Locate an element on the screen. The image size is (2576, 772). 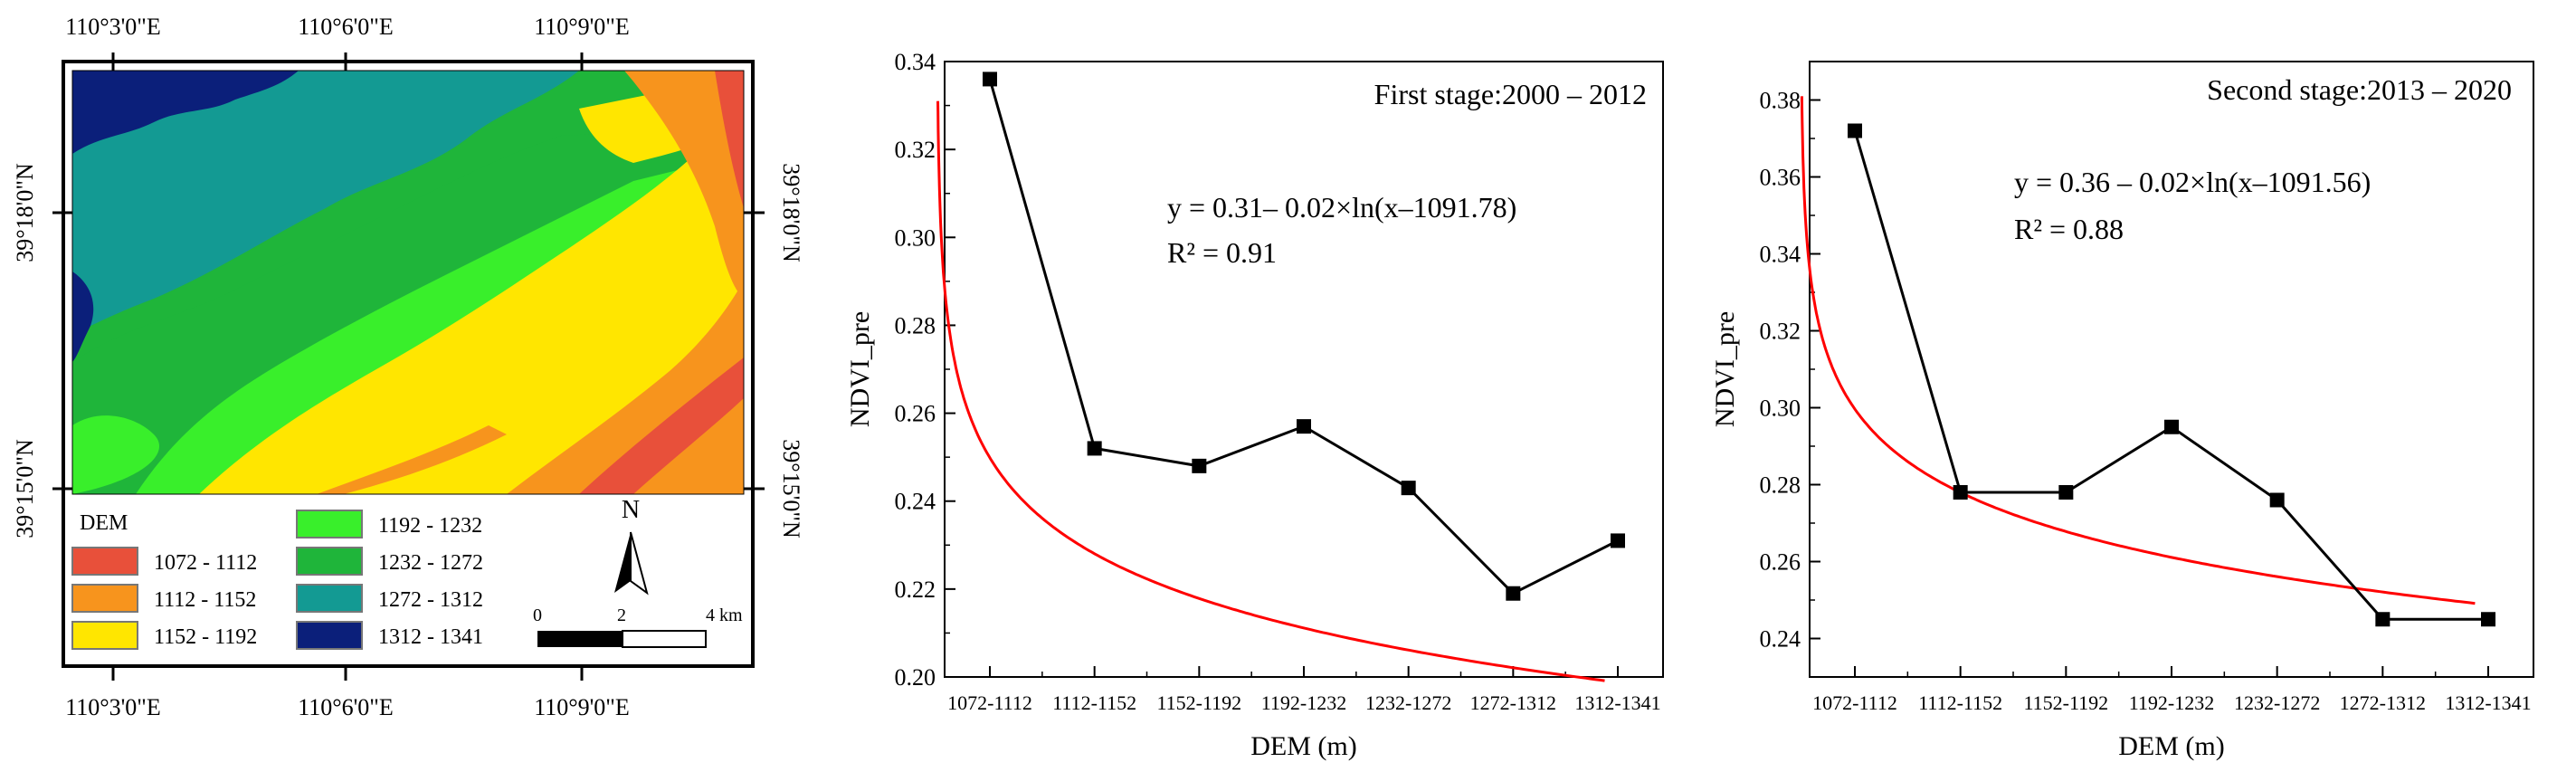
map-top-coord-3: 110°9'0"E is located at coordinates (582, 27).